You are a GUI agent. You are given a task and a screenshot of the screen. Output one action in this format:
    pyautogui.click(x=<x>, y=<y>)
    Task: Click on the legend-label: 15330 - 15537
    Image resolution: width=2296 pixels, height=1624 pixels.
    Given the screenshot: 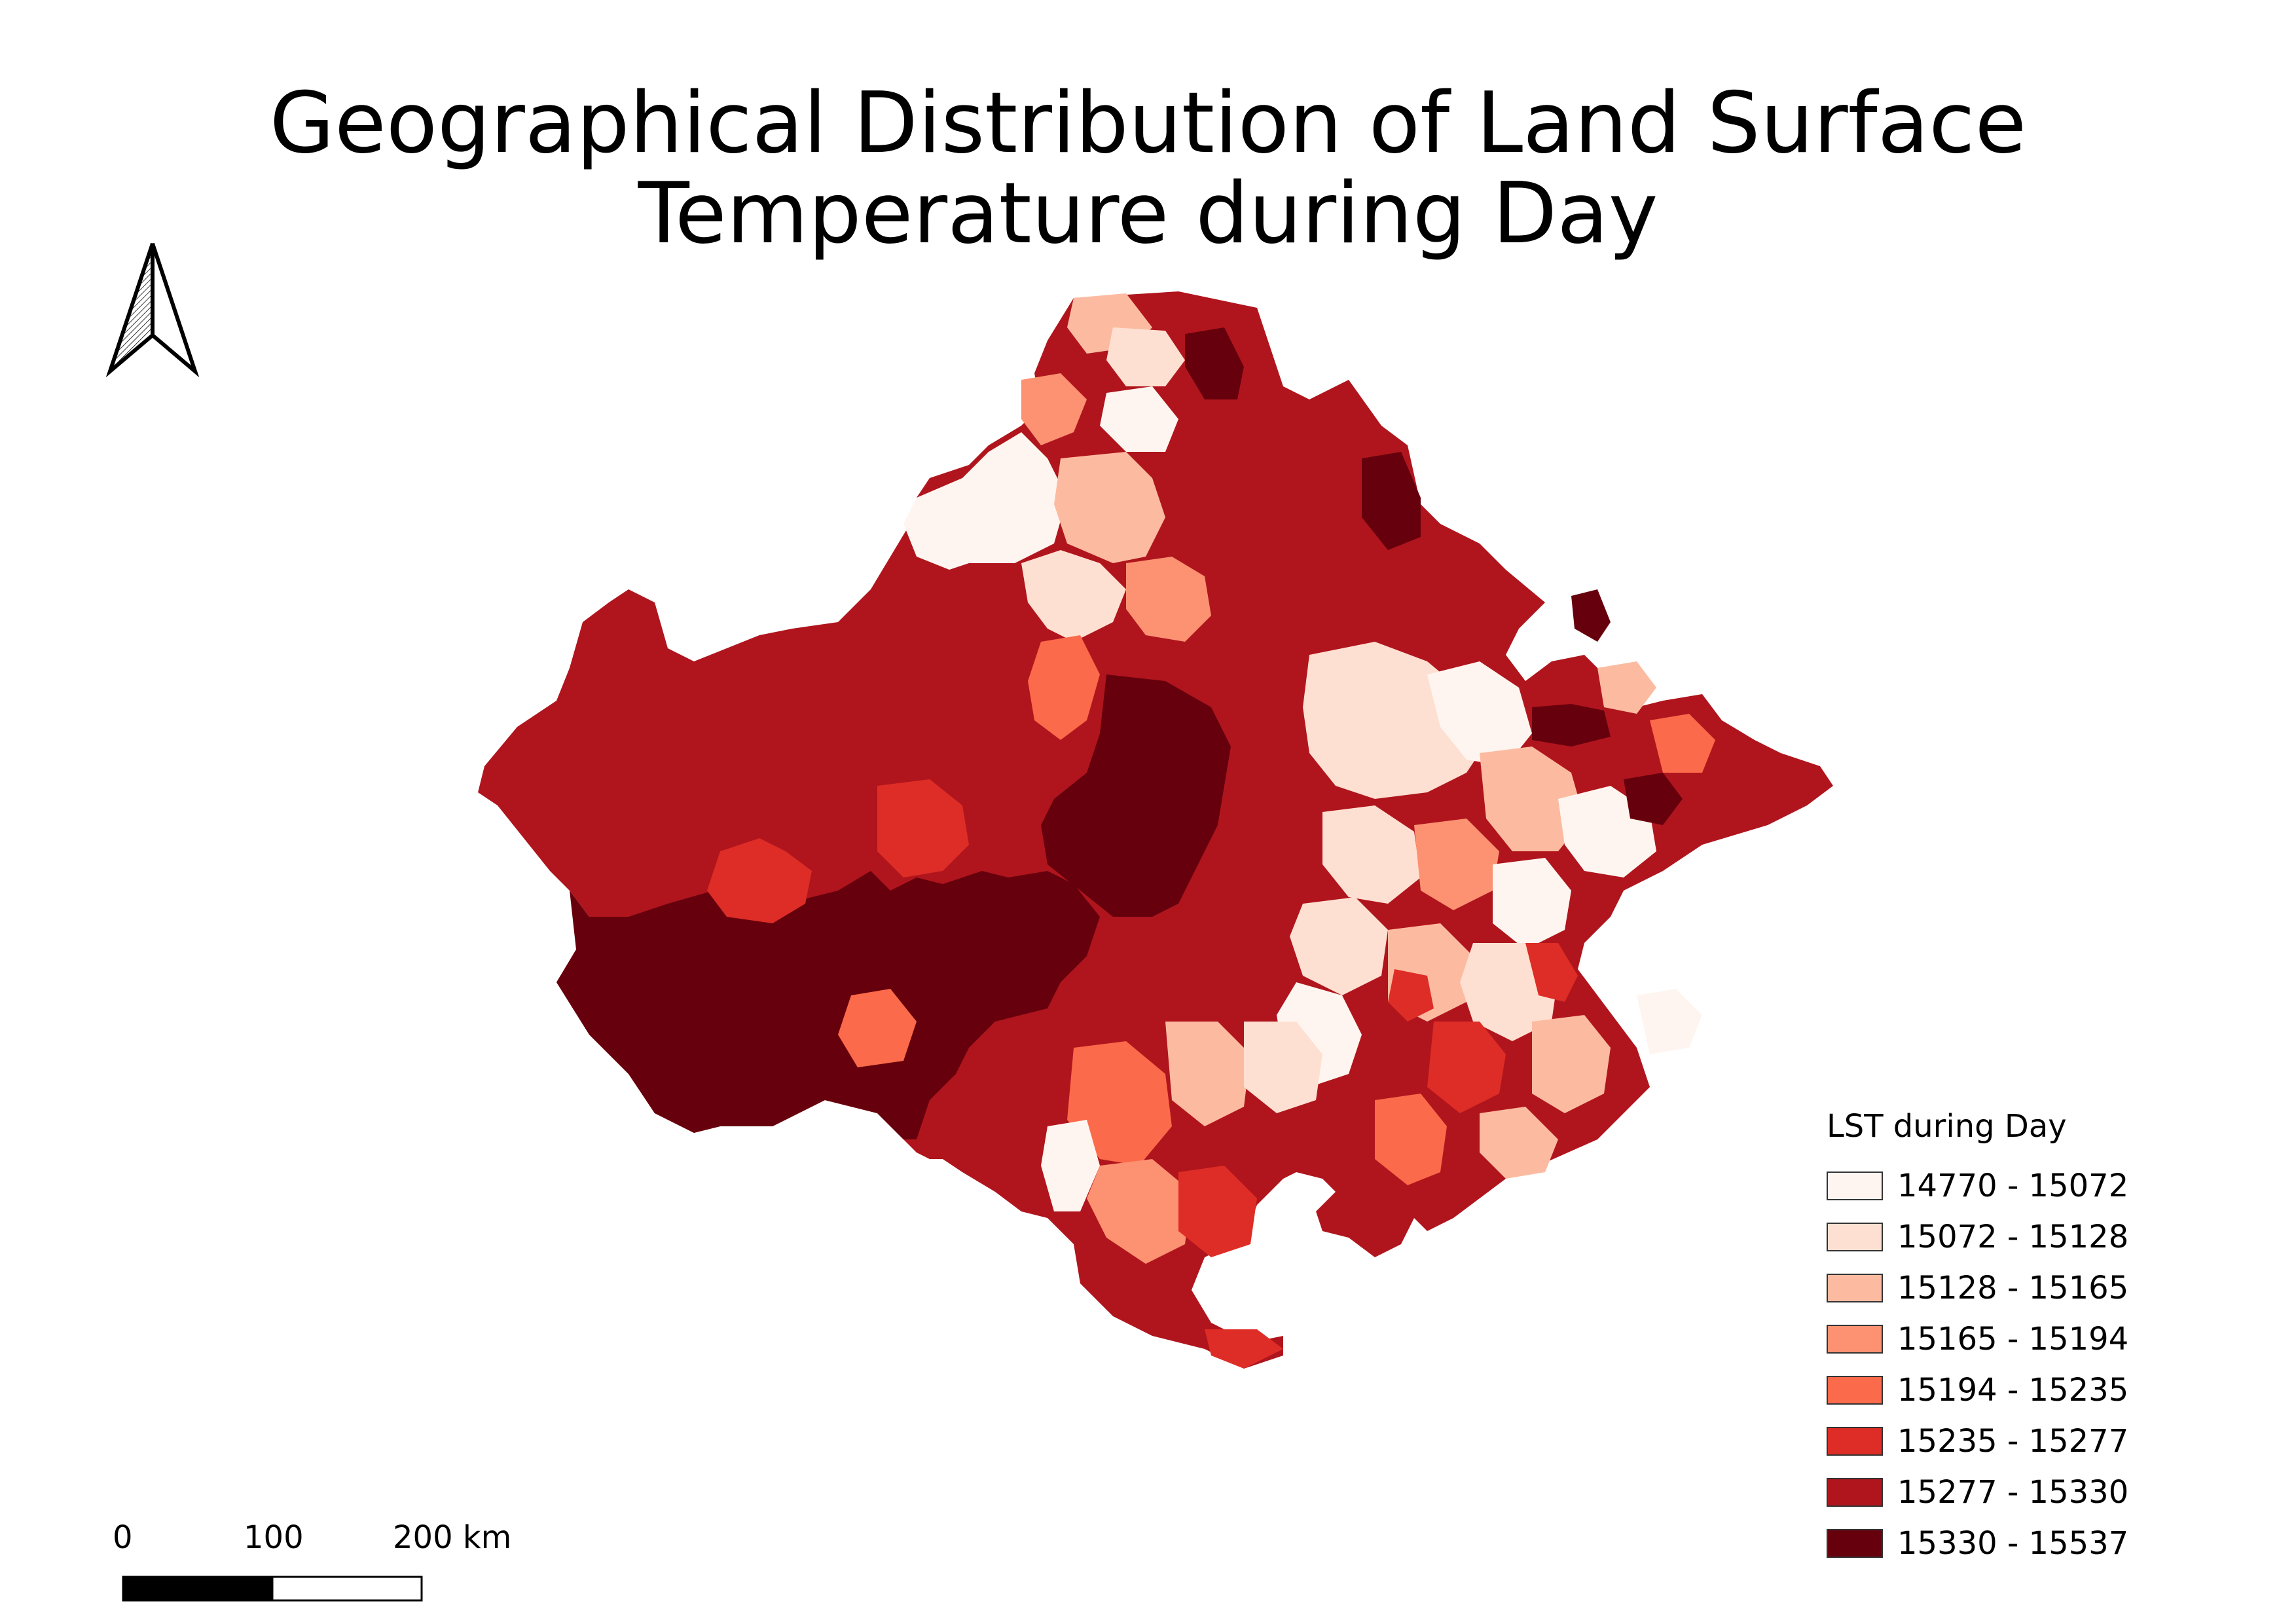 What is the action you would take?
    pyautogui.click(x=2013, y=1543)
    